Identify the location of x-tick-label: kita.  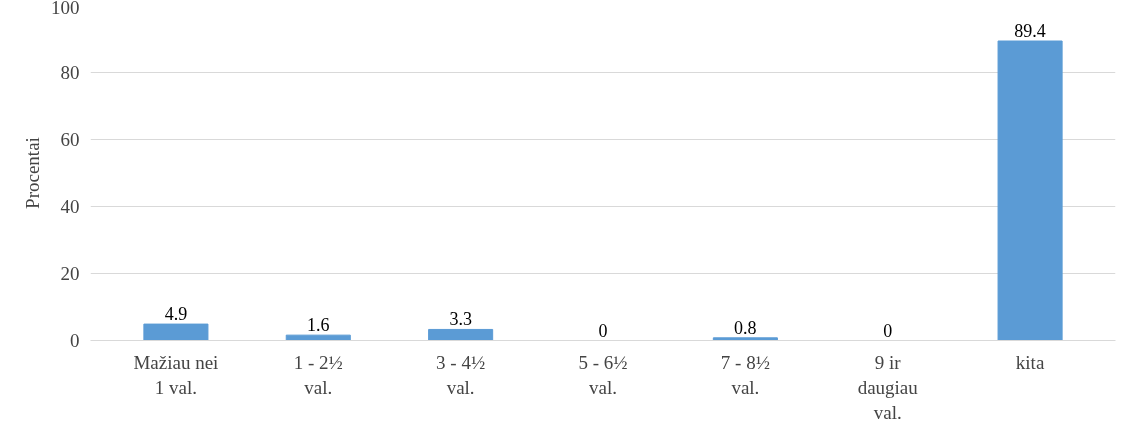
(1030, 362).